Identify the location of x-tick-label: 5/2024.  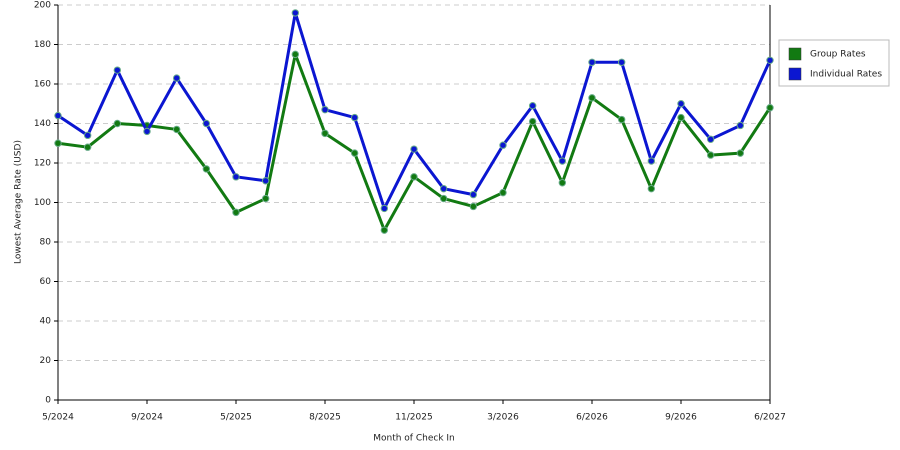
(58, 418).